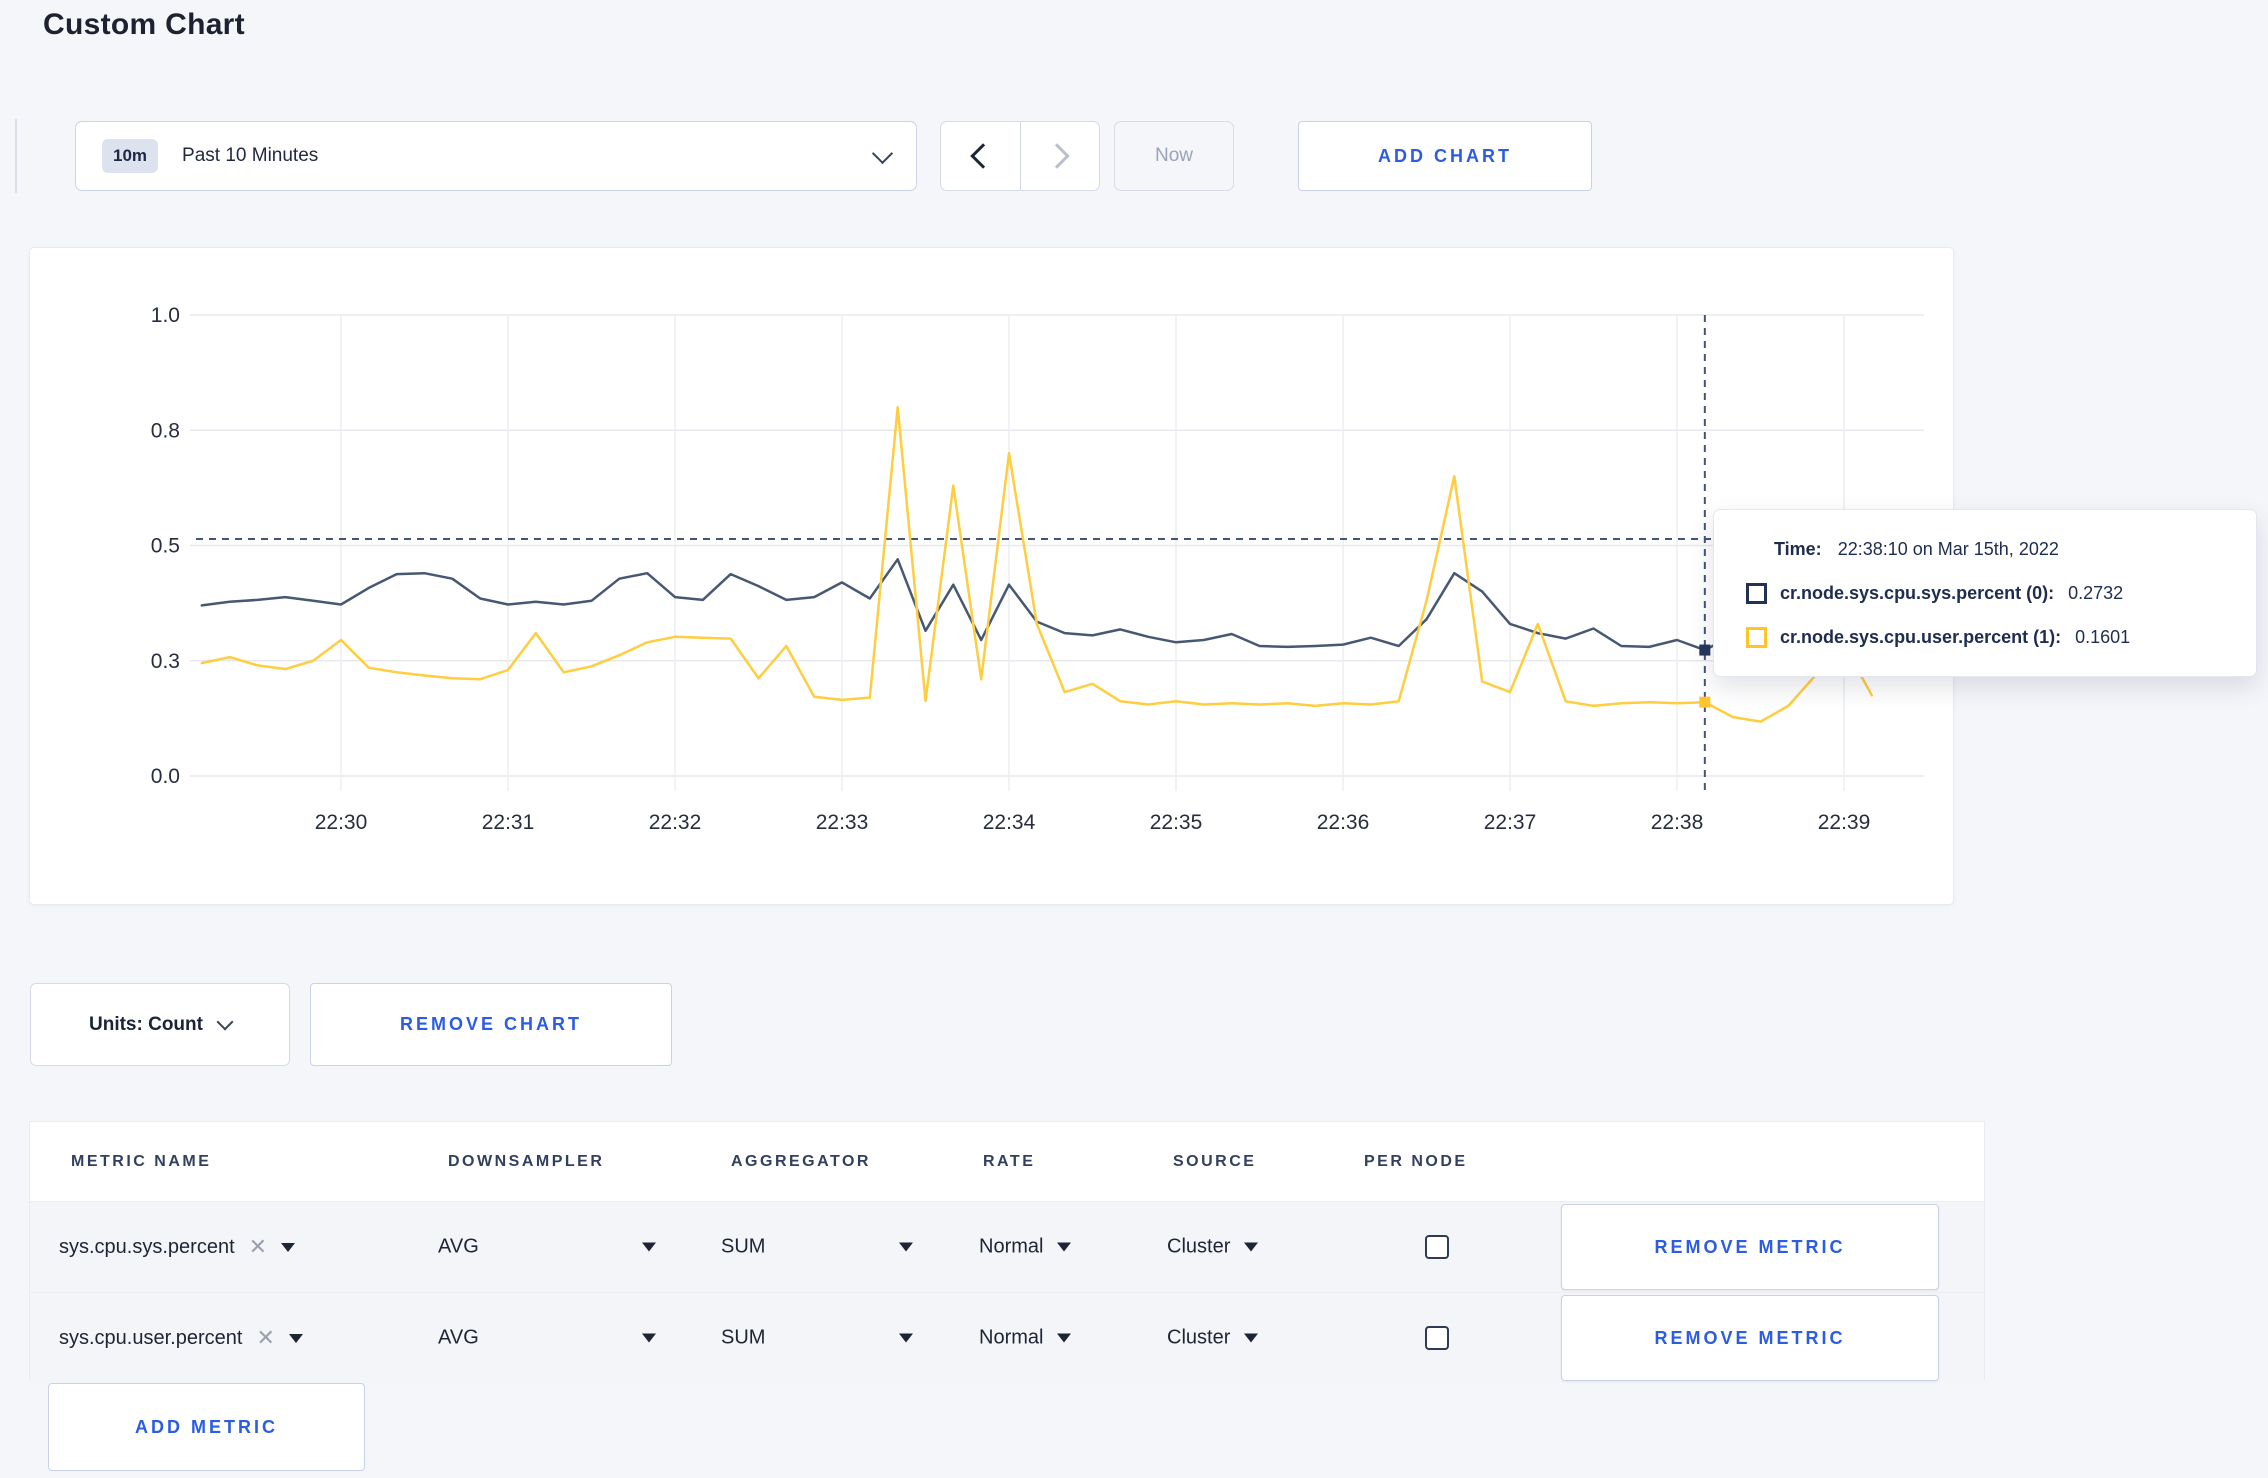 This screenshot has height=1478, width=2268. I want to click on units-select: Units: Count, so click(160, 1024).